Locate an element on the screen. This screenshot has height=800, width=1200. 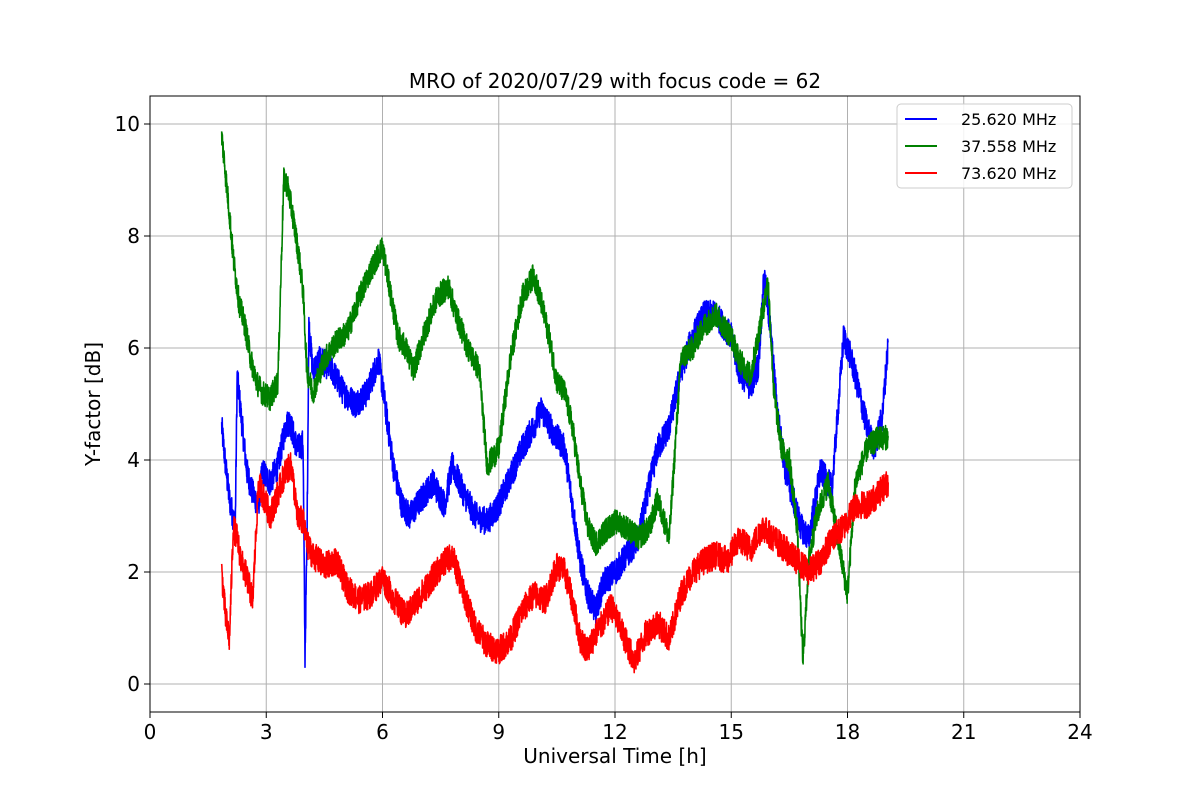
chart-title: MRO of 2020/07/29 with focus code = 62 is located at coordinates (615, 81).